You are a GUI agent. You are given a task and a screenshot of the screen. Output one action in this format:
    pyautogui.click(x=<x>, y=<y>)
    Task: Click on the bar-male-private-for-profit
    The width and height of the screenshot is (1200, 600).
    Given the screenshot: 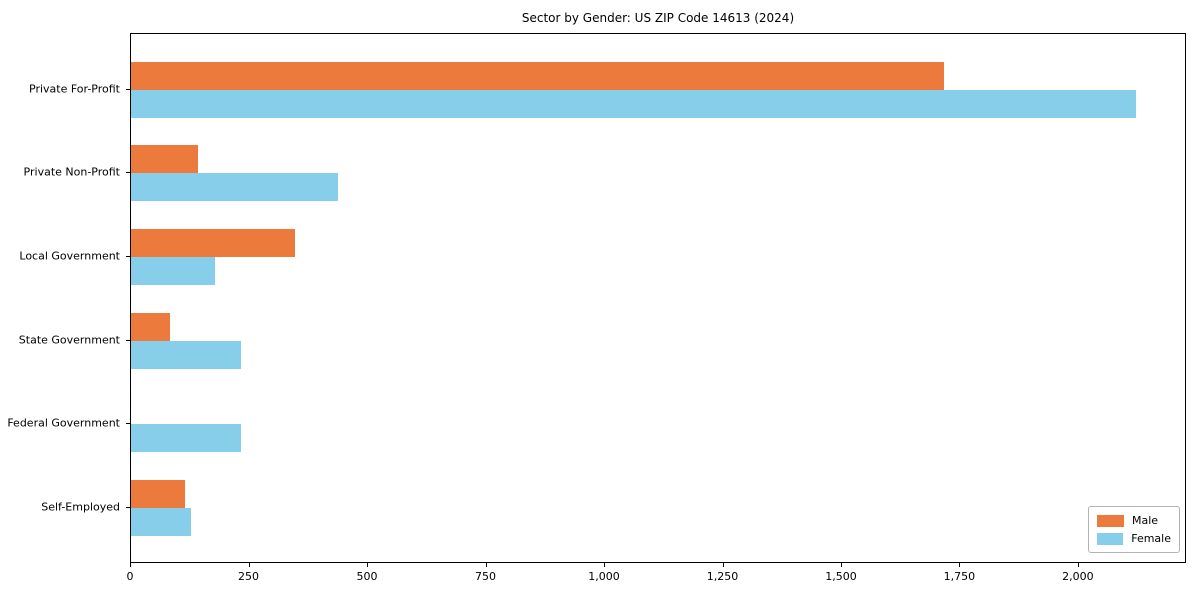 What is the action you would take?
    pyautogui.click(x=537, y=75)
    